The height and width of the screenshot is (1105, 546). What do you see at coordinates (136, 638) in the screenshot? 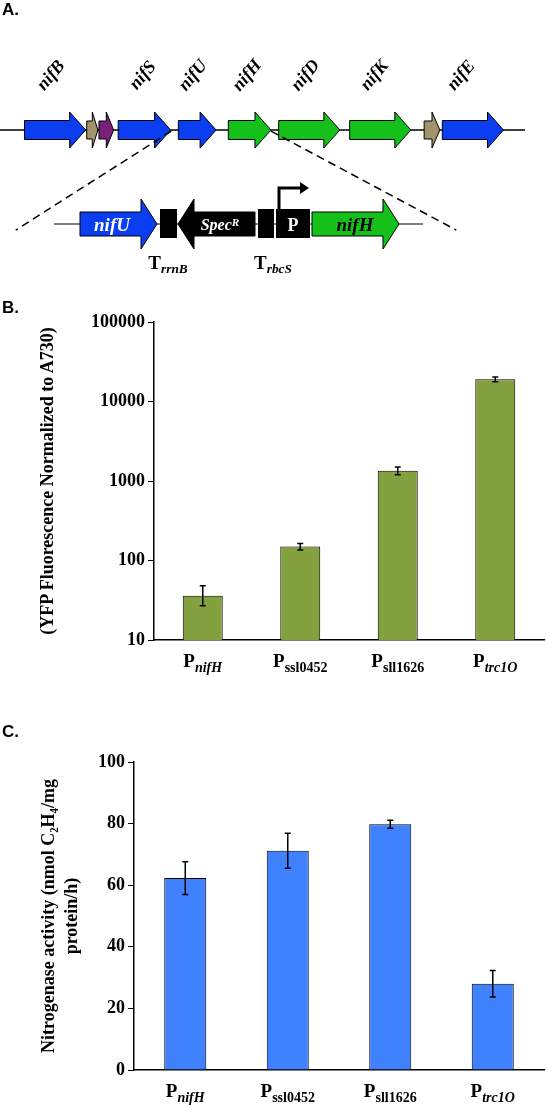
I see `y-tick-label: 10` at bounding box center [136, 638].